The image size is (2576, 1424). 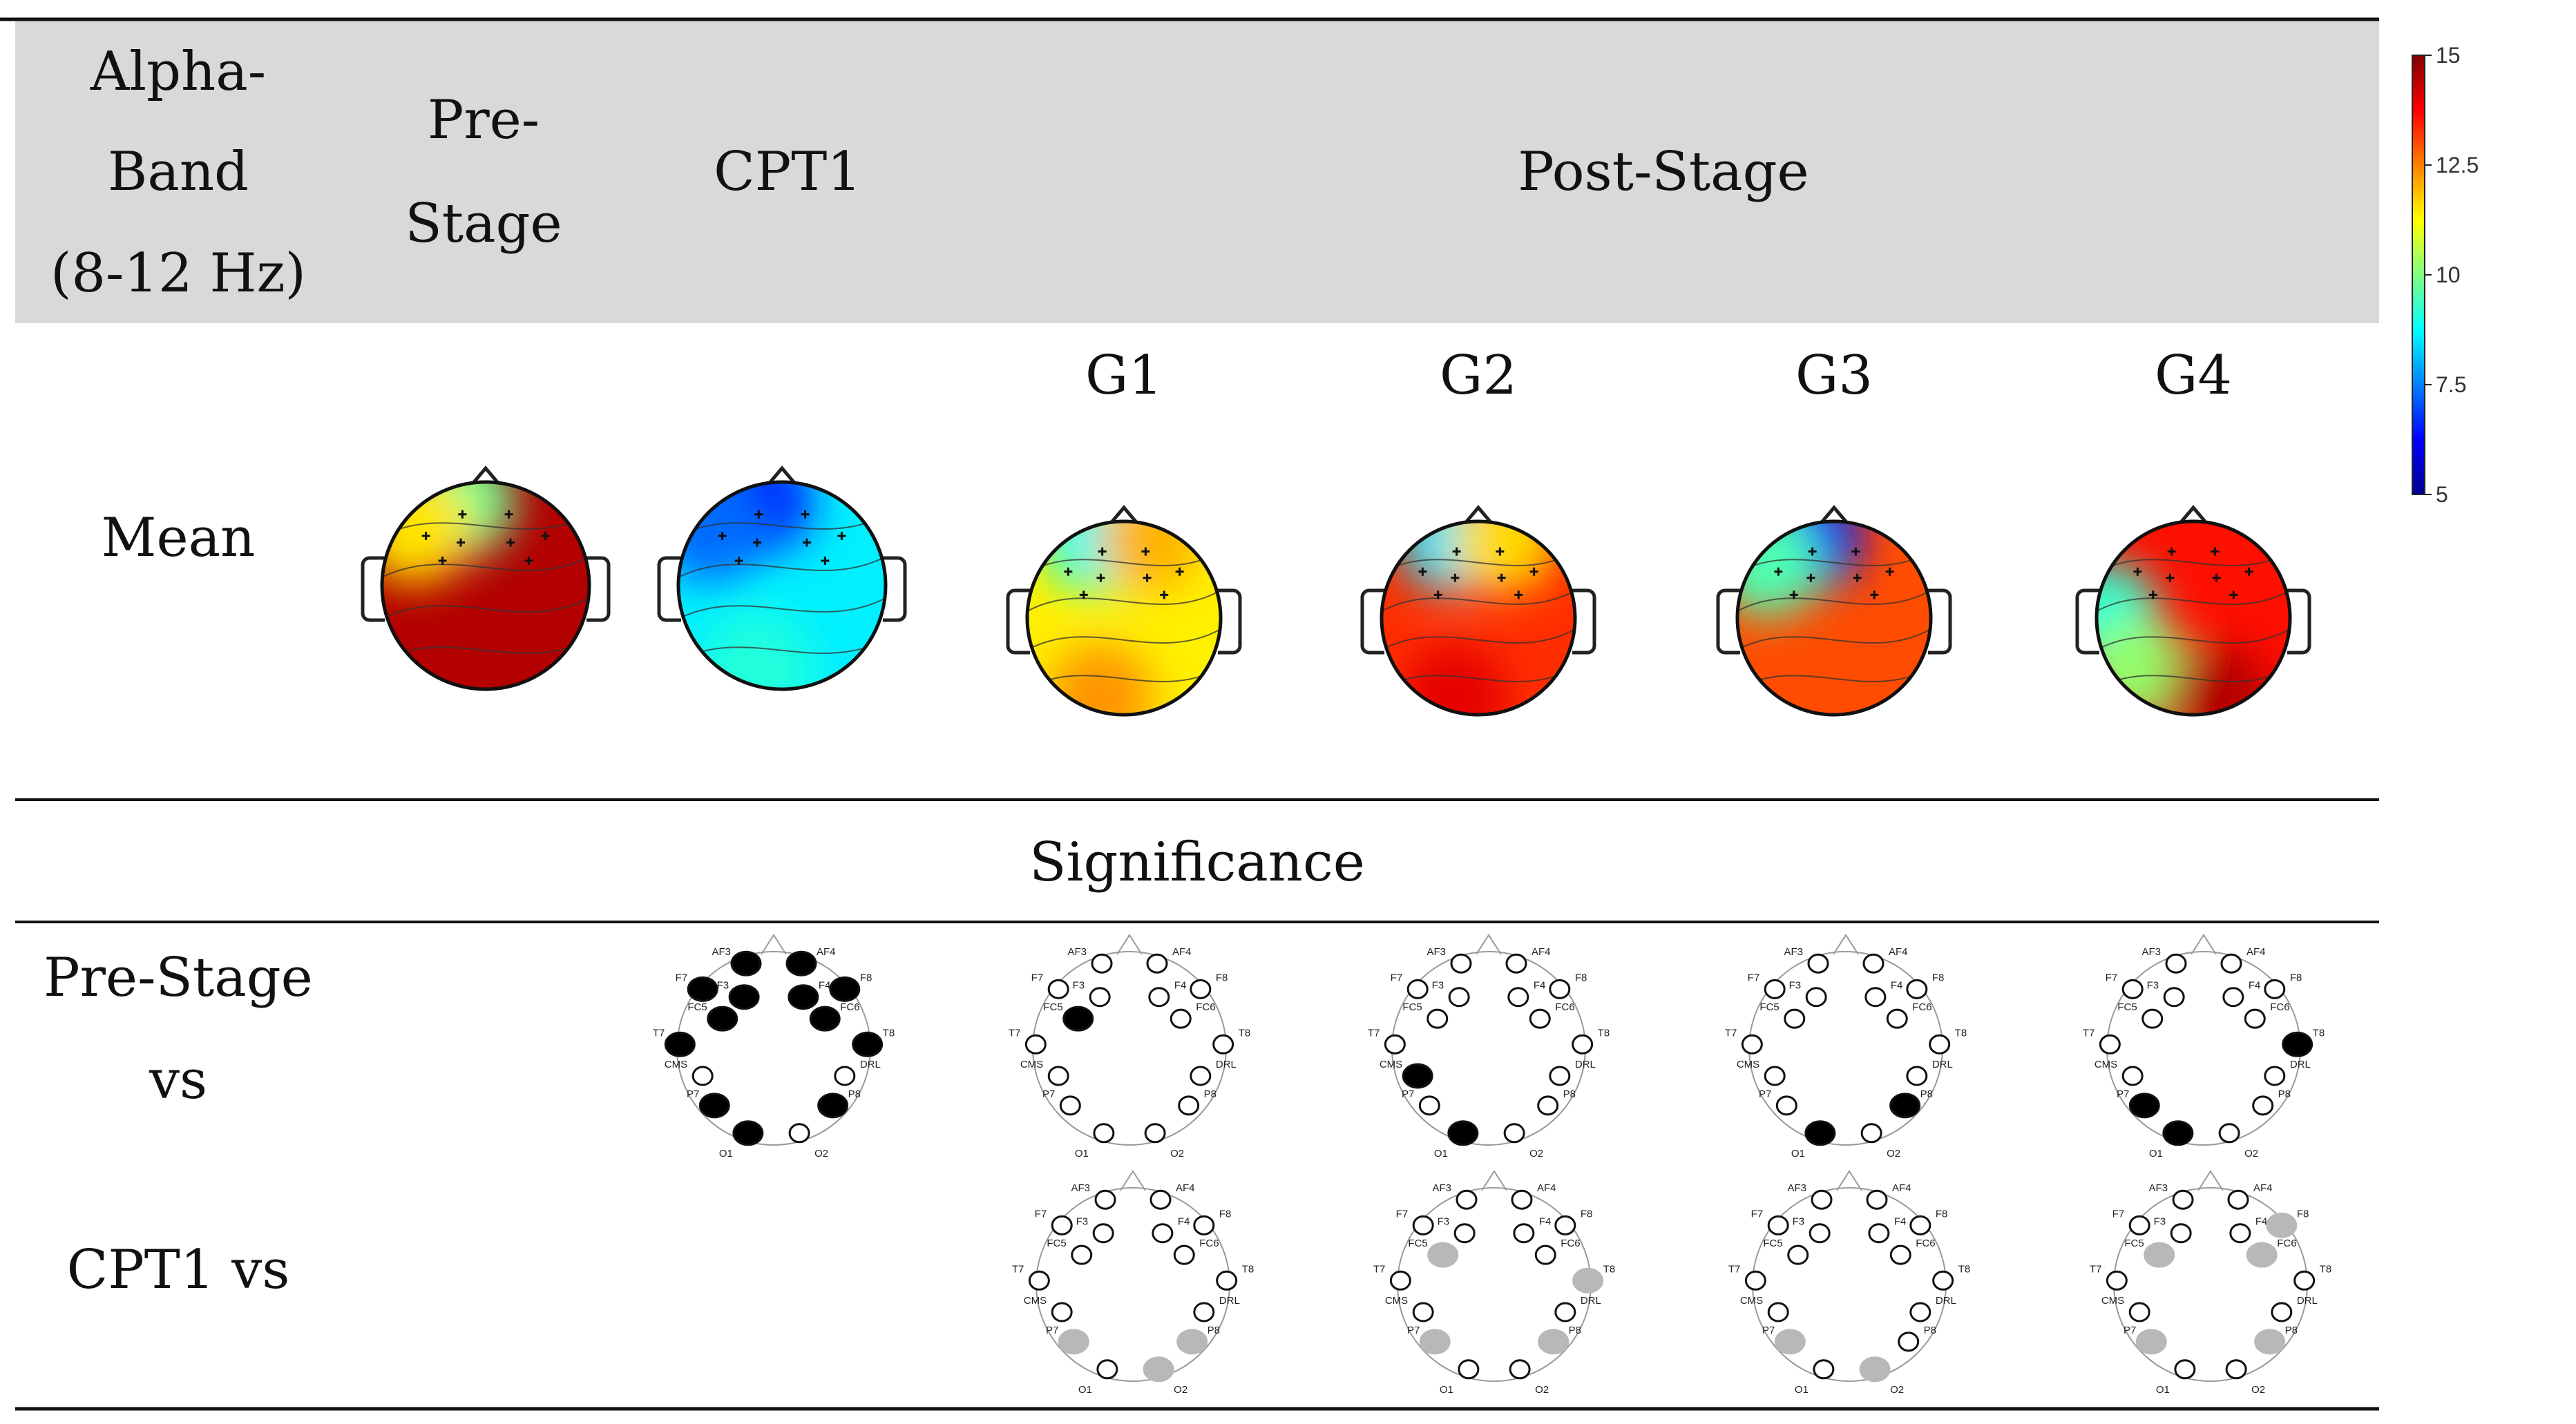 I want to click on topomap-spot-o2, so click(x=2217, y=680).